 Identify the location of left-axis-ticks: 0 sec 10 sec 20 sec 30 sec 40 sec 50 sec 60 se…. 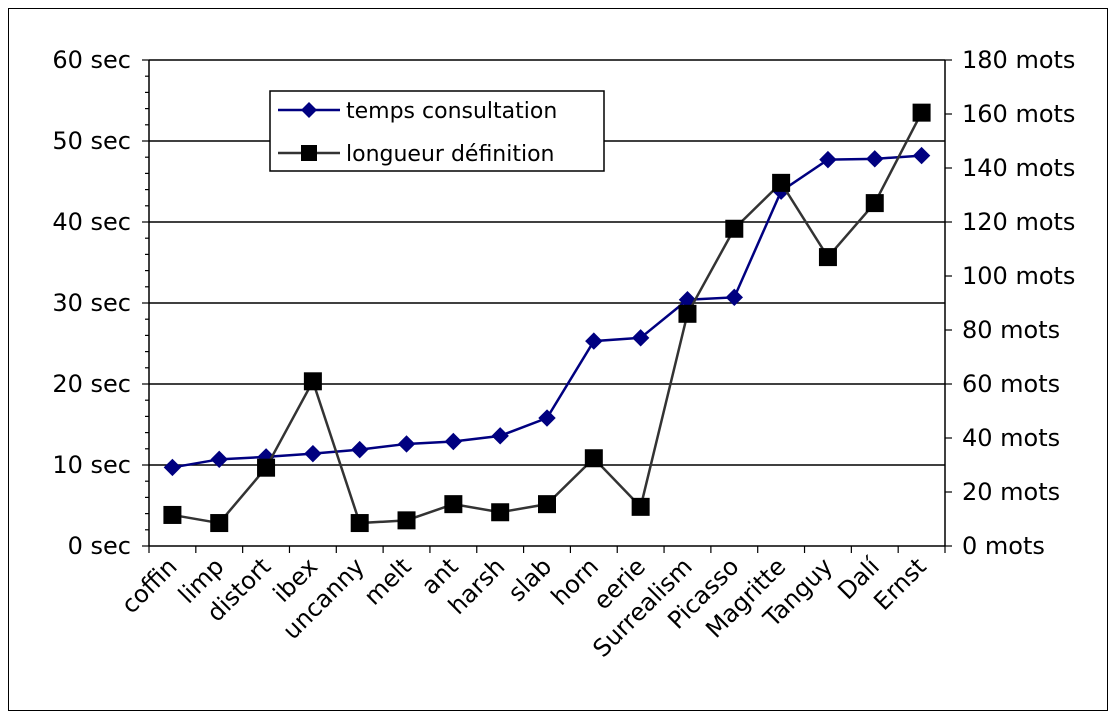
(100, 303).